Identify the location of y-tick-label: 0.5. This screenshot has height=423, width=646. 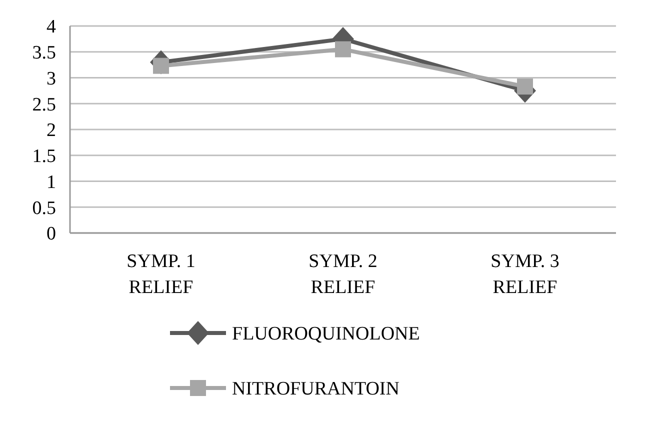
(44, 208).